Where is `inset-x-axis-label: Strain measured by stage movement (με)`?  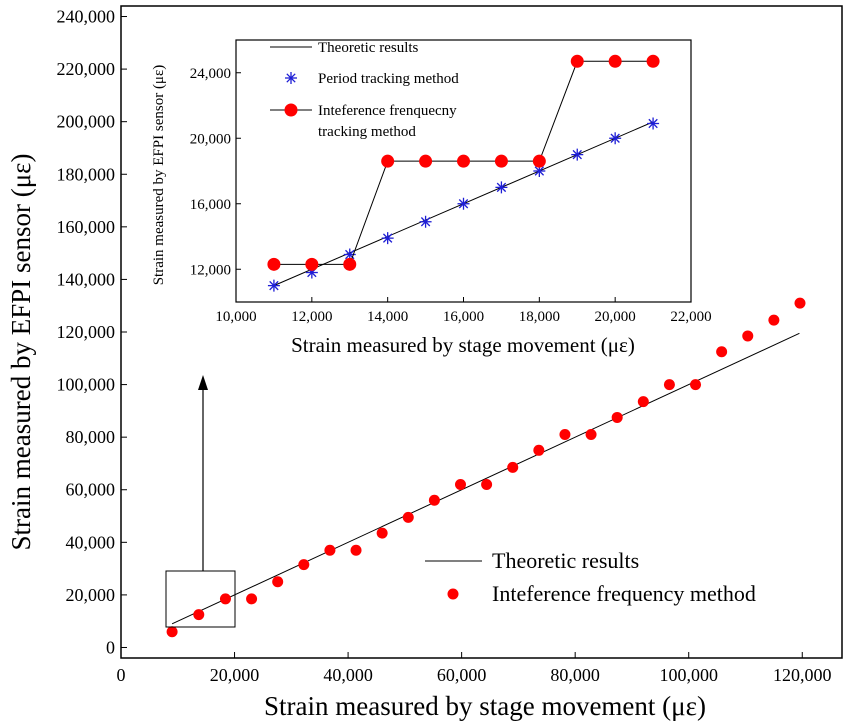 inset-x-axis-label: Strain measured by stage movement (με) is located at coordinates (463, 345).